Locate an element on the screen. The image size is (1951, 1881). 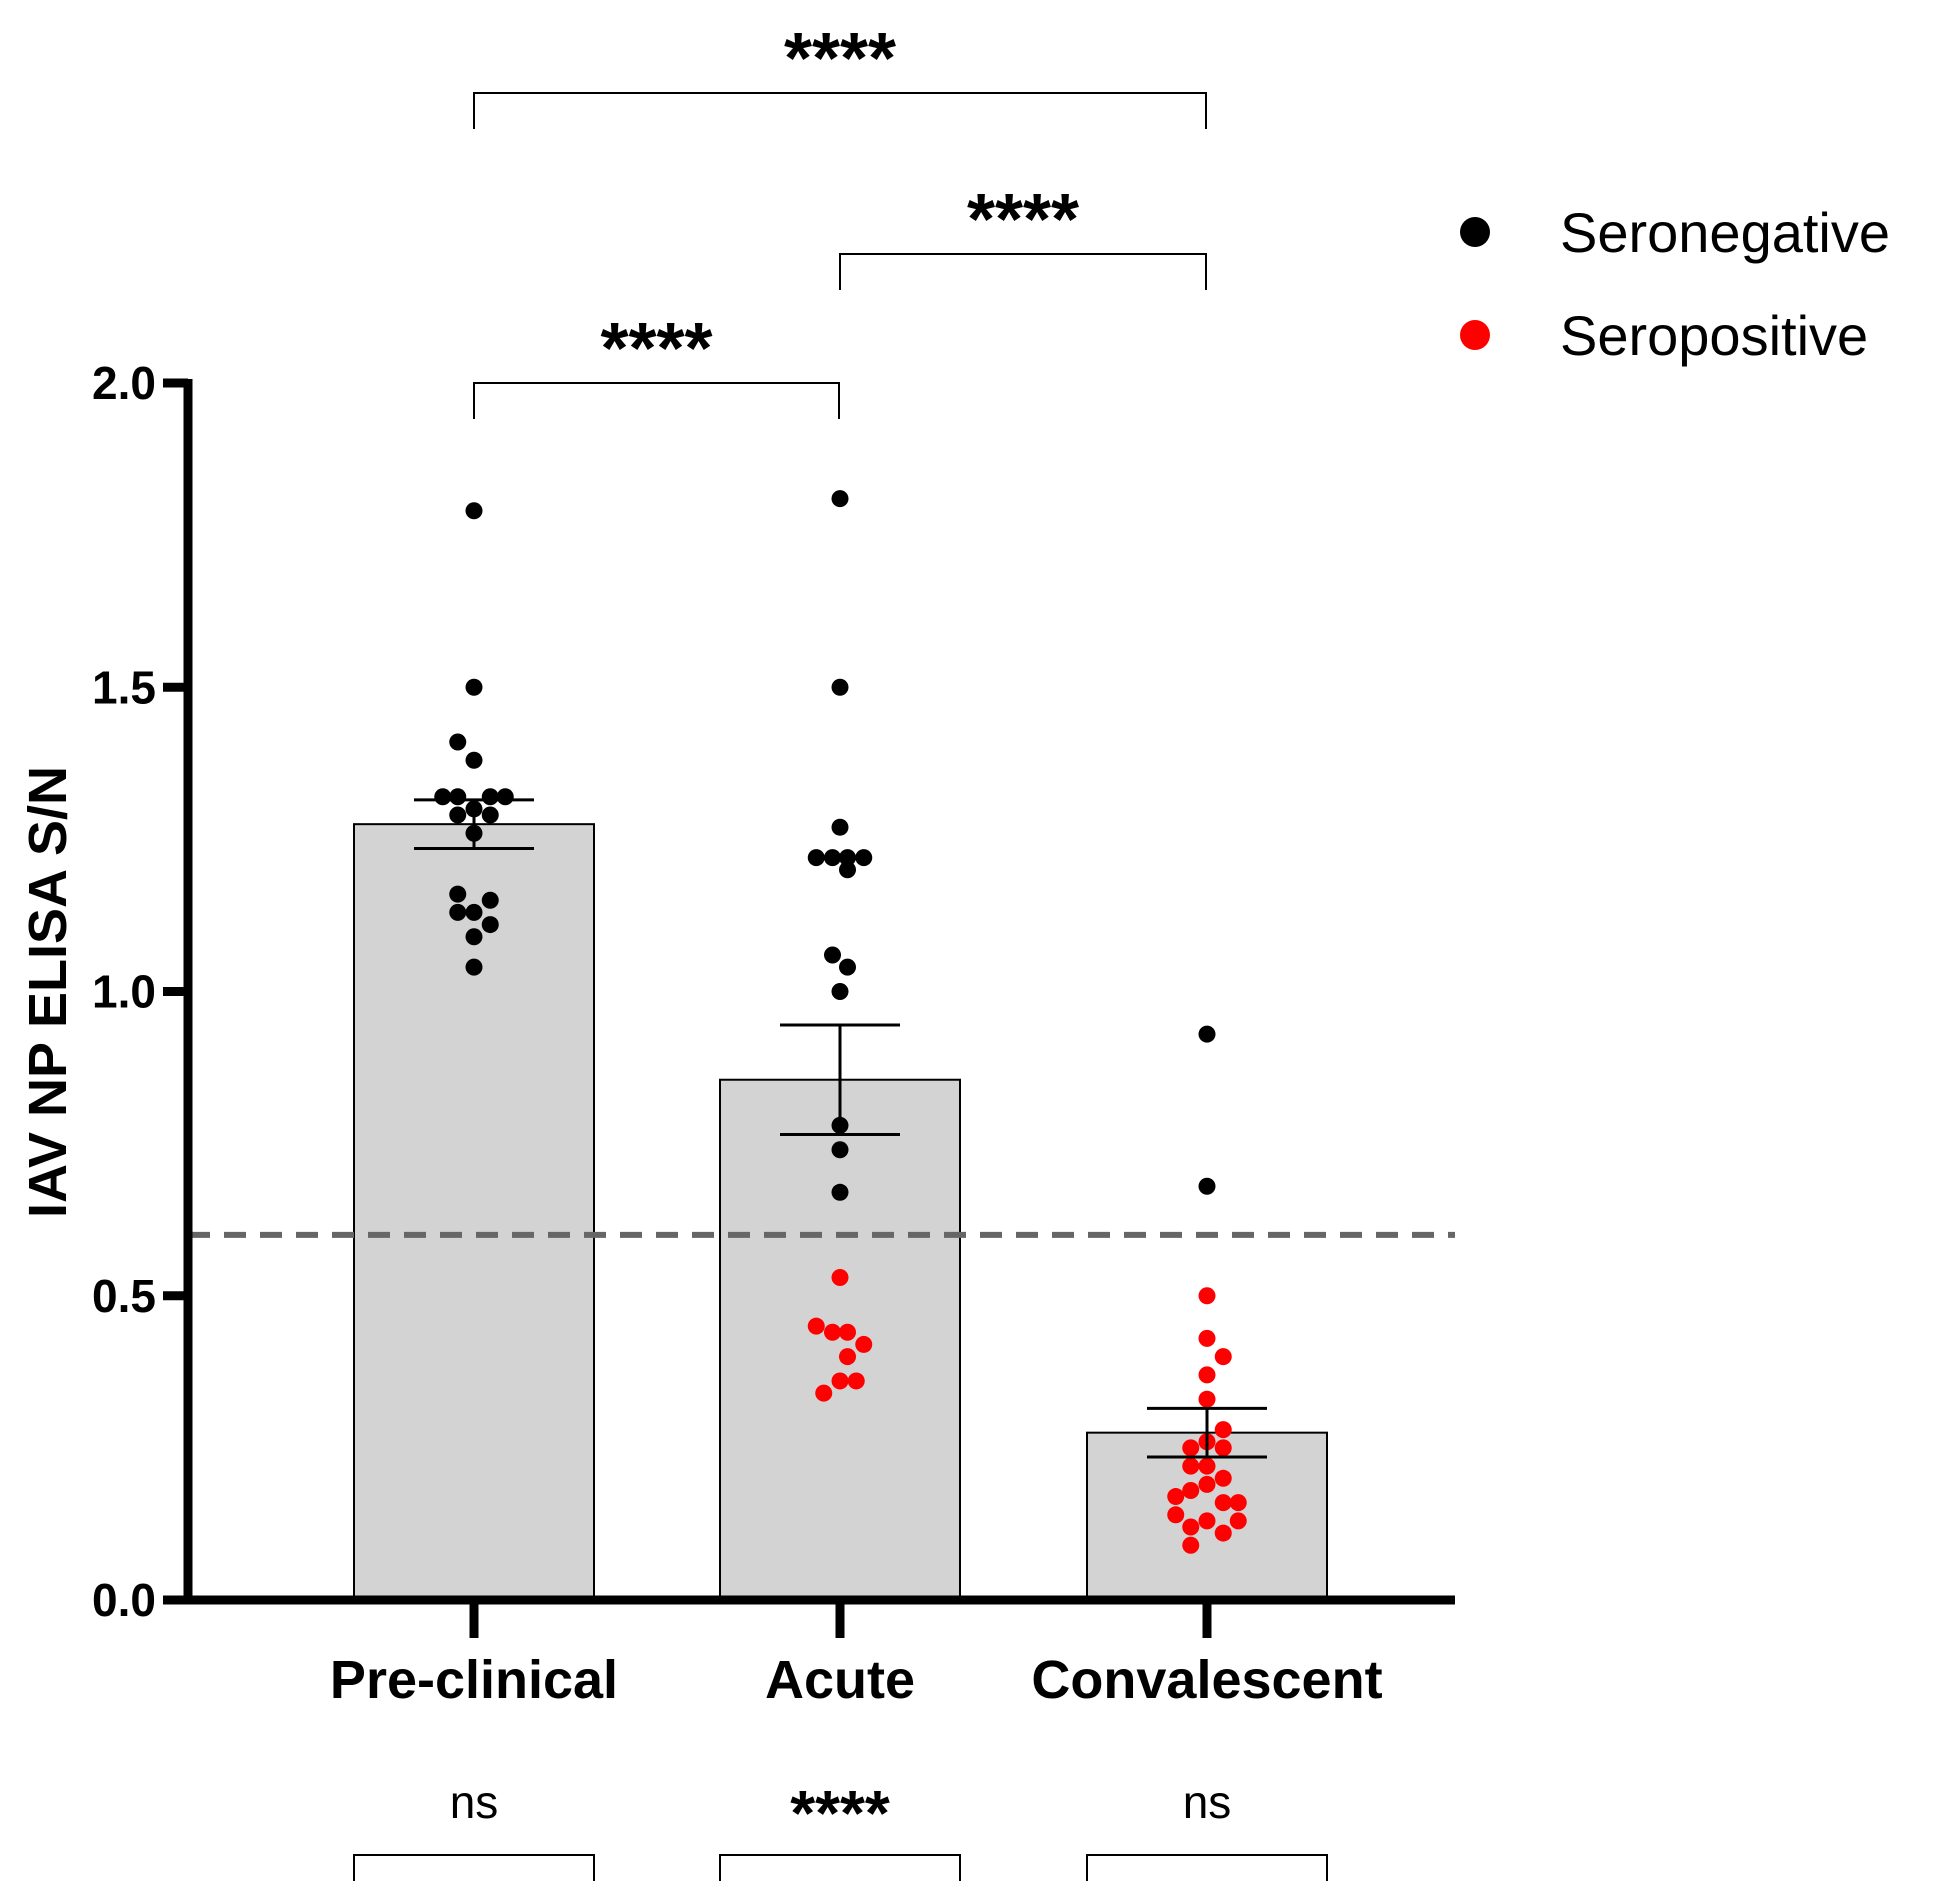
legend-marker is located at coordinates (1475, 335).